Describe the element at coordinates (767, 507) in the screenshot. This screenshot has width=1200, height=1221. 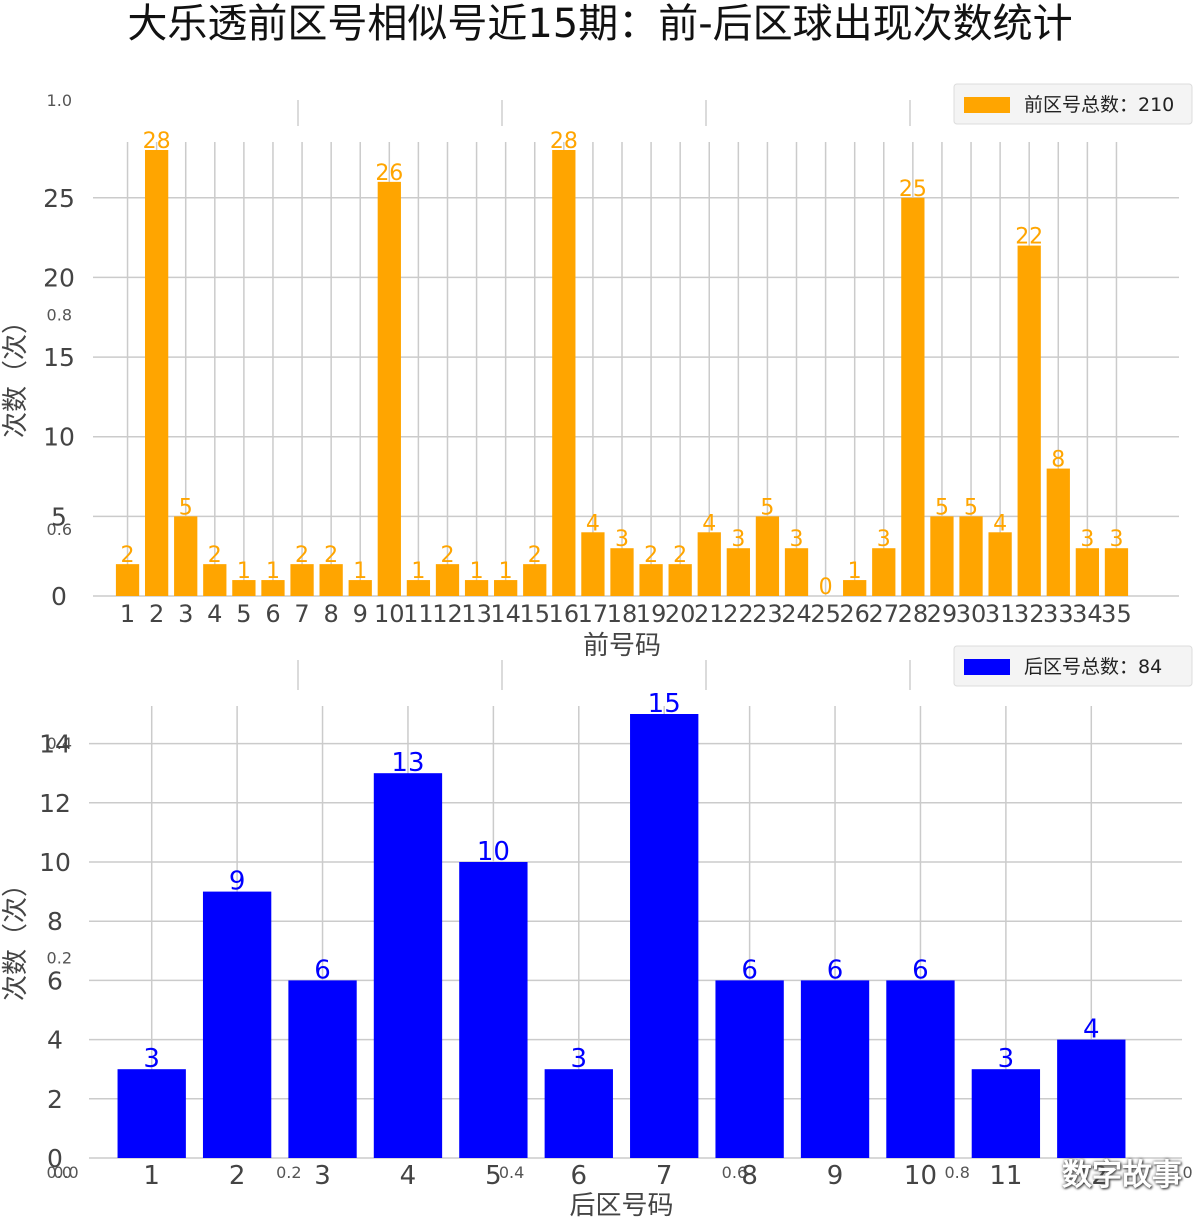
I see `data-label-23: 5` at that location.